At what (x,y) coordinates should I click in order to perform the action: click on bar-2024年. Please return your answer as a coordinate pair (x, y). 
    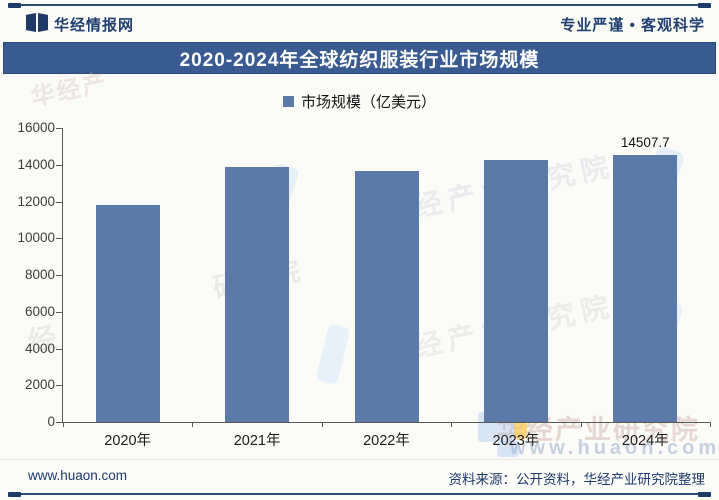
    Looking at the image, I should click on (645, 288).